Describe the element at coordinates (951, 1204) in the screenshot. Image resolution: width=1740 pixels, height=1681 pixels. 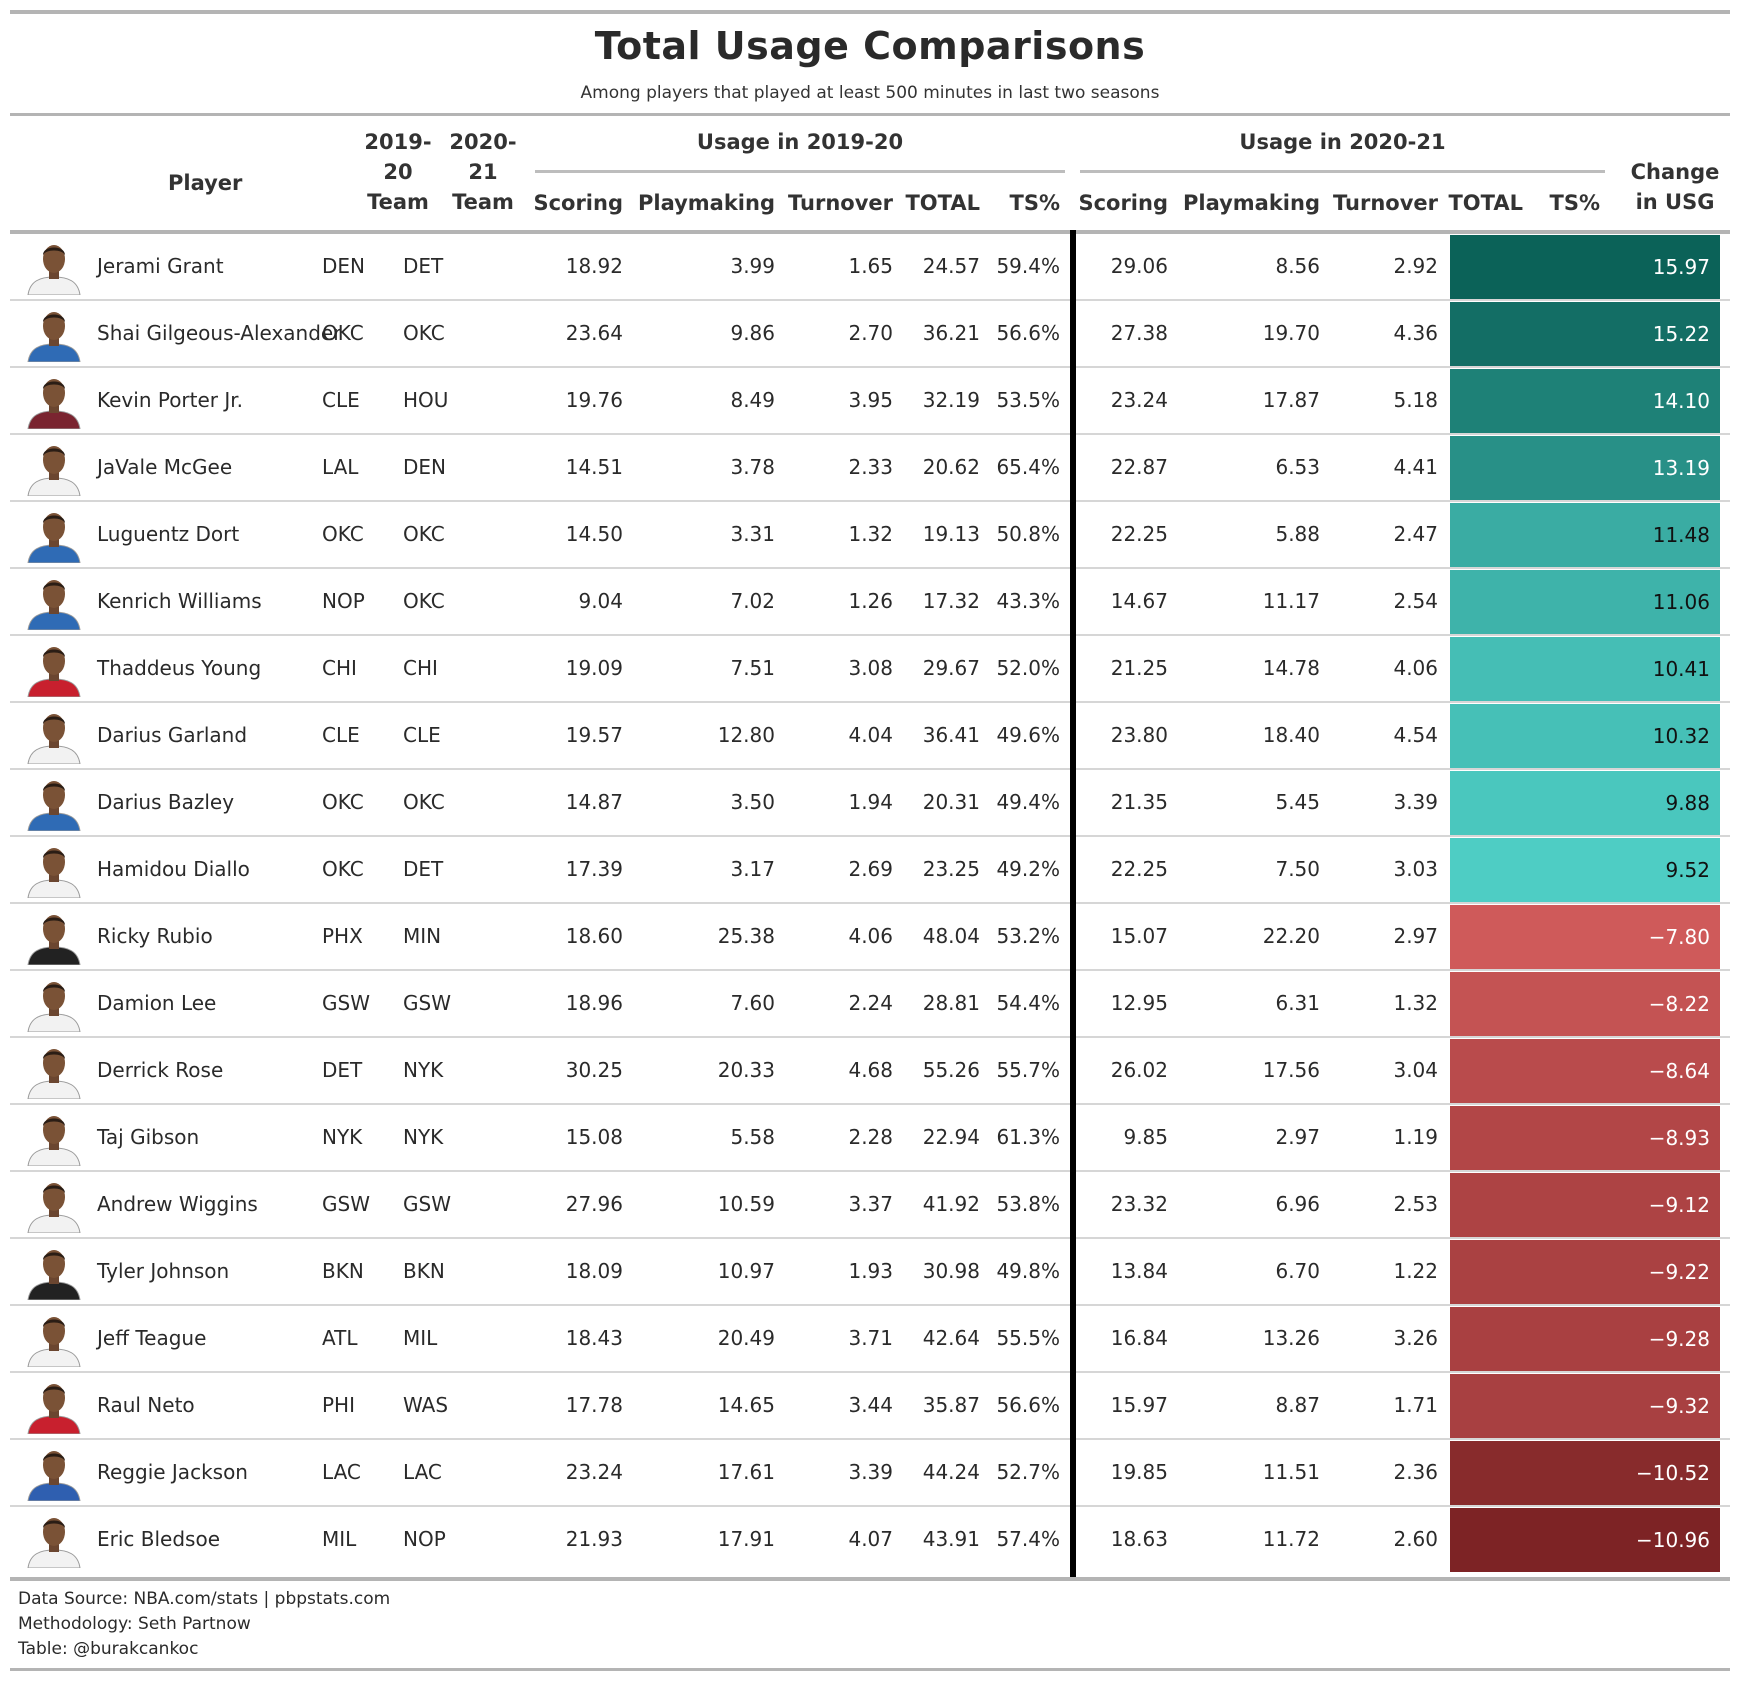
I see `total-1920-cell: 41.92` at that location.